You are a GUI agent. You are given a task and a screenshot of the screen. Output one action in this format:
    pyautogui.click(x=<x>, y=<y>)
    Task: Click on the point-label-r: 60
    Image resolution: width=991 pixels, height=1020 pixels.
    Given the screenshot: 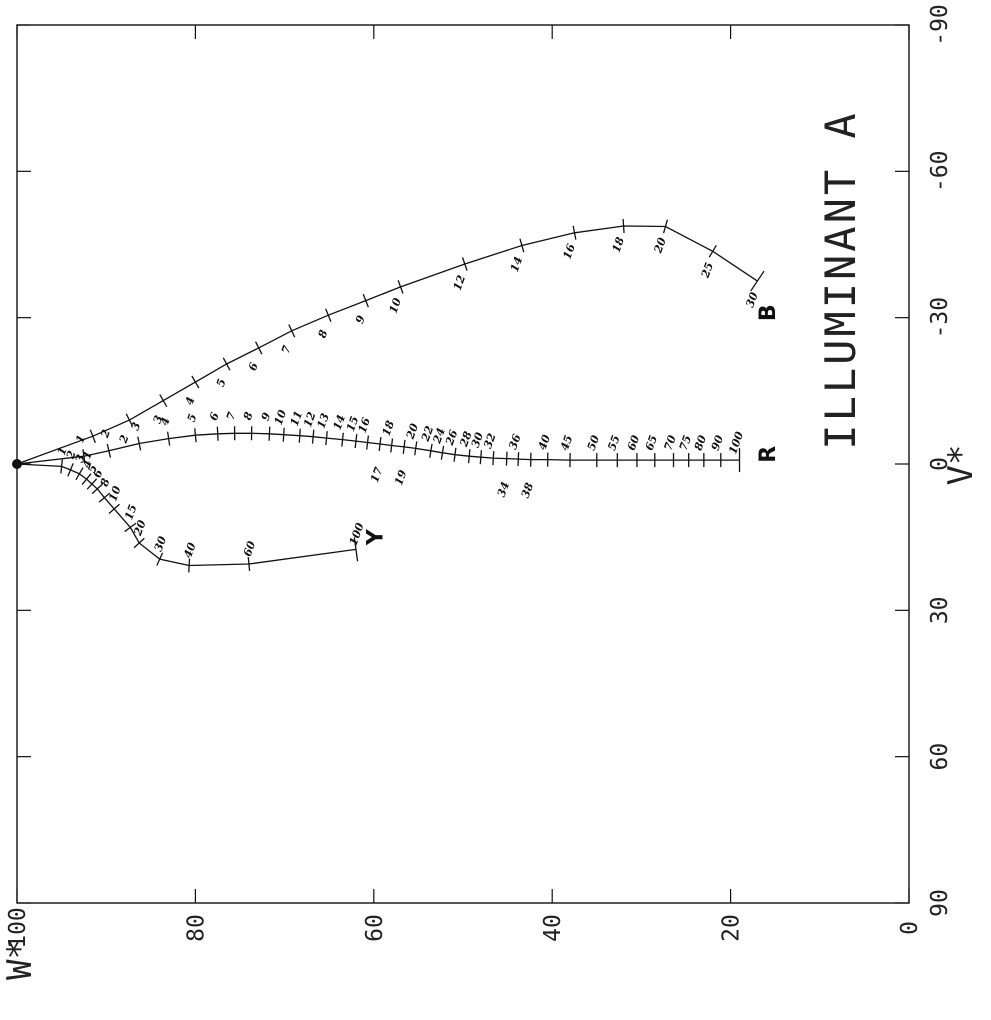 What is the action you would take?
    pyautogui.click(x=634, y=442)
    